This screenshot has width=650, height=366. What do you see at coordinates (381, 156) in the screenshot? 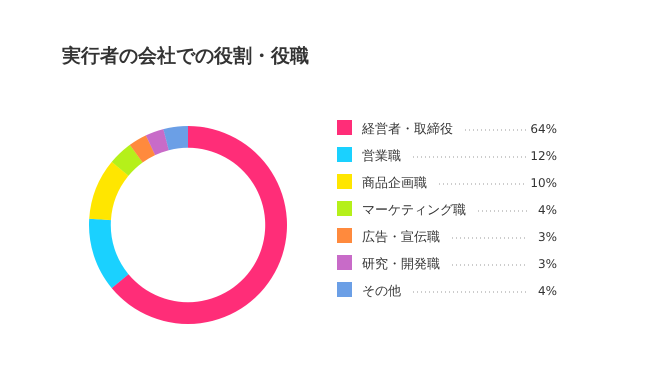
I see `legend-label: 営業職` at bounding box center [381, 156].